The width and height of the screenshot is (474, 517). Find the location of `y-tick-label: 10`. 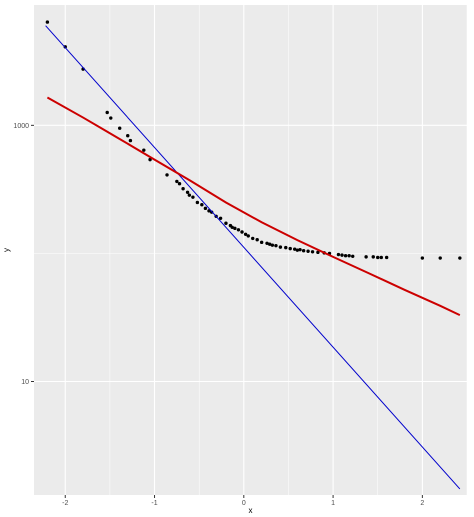

y-tick-label: 10 is located at coordinates (25, 382).